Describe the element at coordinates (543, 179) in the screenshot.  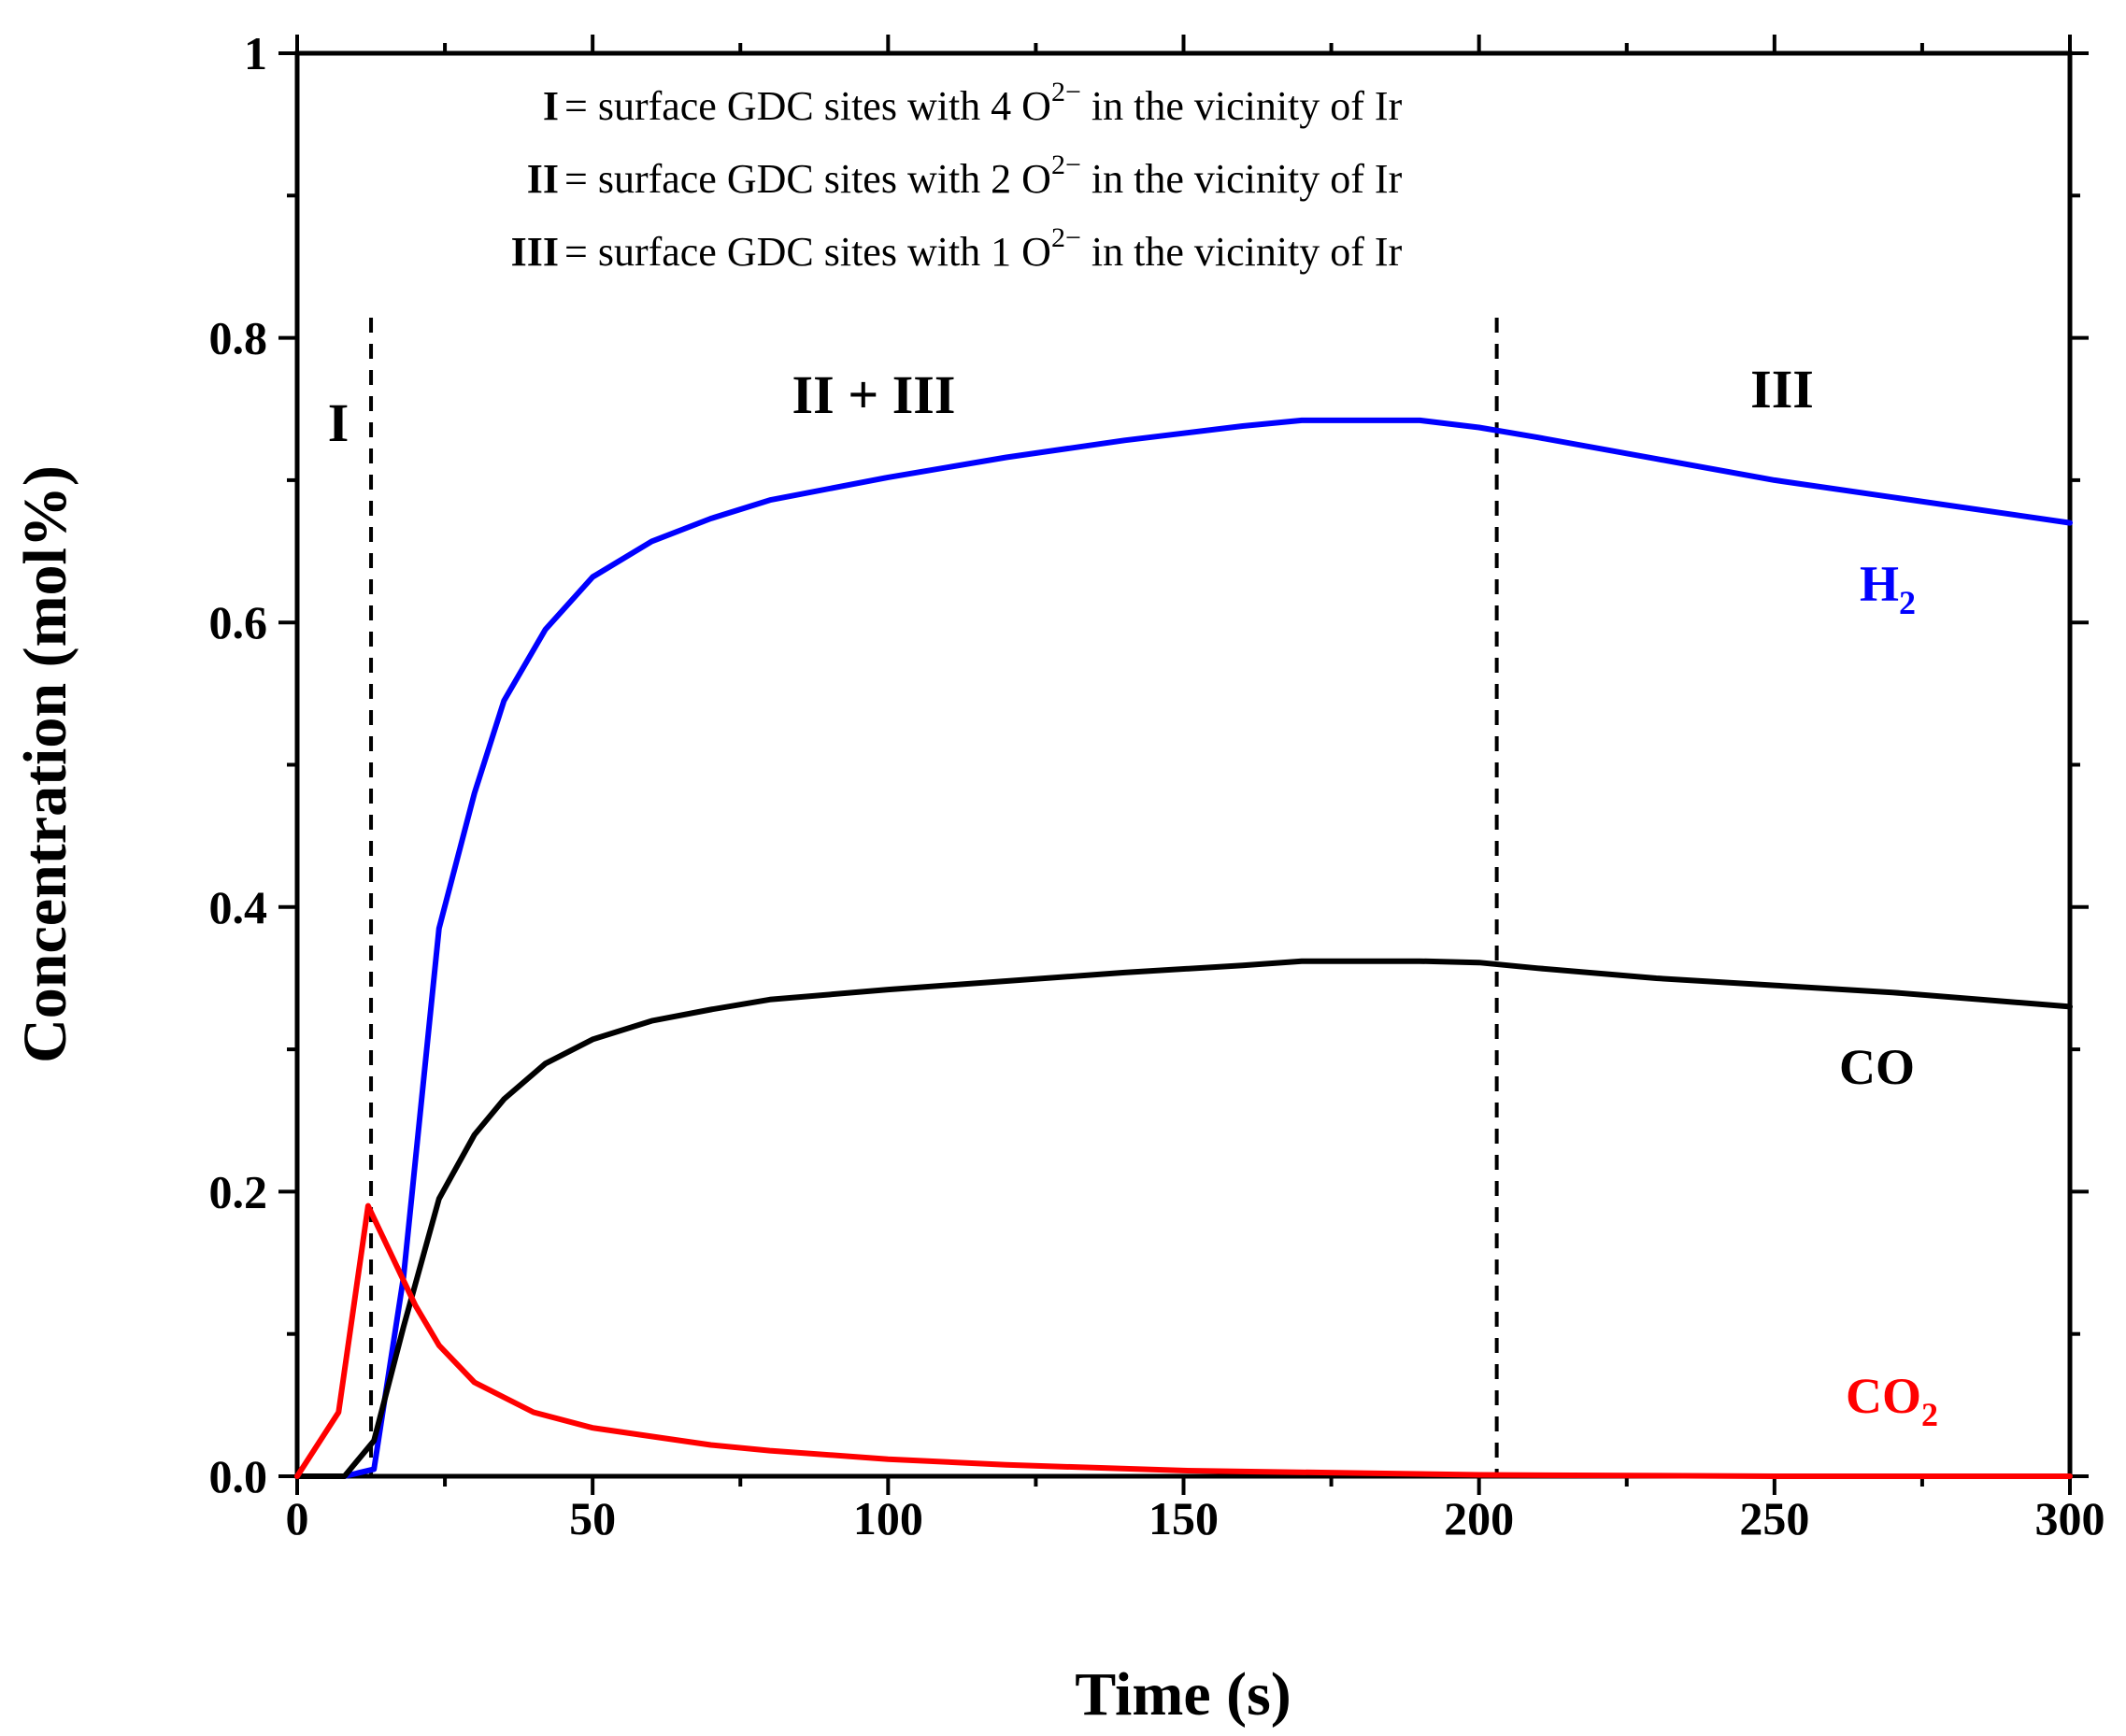
I see `annotation-line-2: II` at that location.